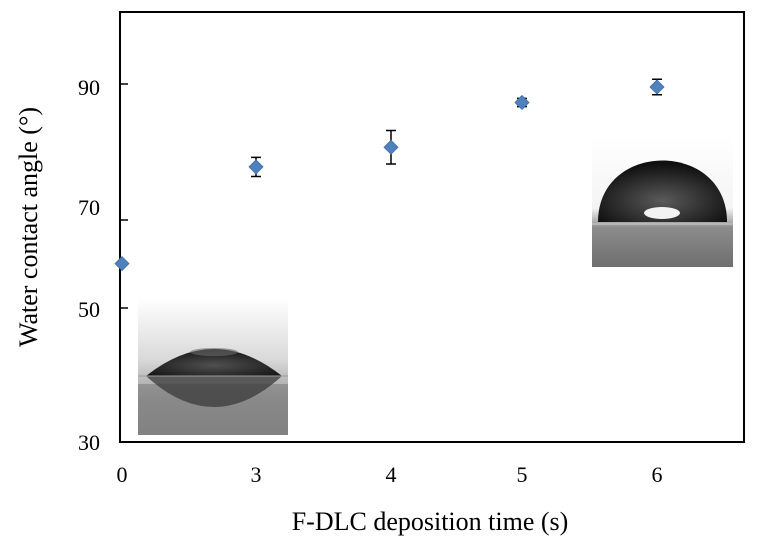  What do you see at coordinates (256, 474) in the screenshot?
I see `x-tick-label: 3` at bounding box center [256, 474].